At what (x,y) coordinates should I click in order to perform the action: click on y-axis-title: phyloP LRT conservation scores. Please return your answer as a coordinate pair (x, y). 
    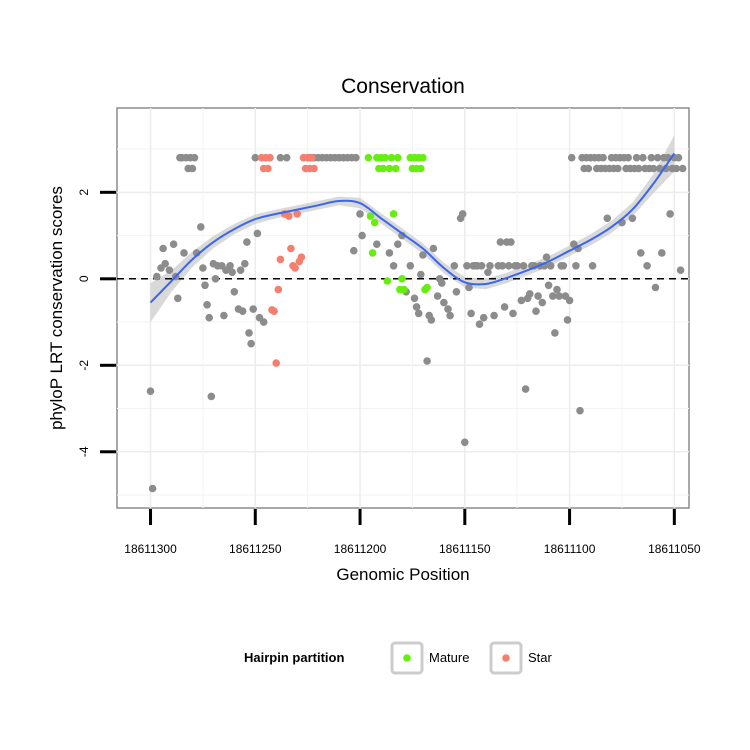
    Looking at the image, I should click on (56, 308).